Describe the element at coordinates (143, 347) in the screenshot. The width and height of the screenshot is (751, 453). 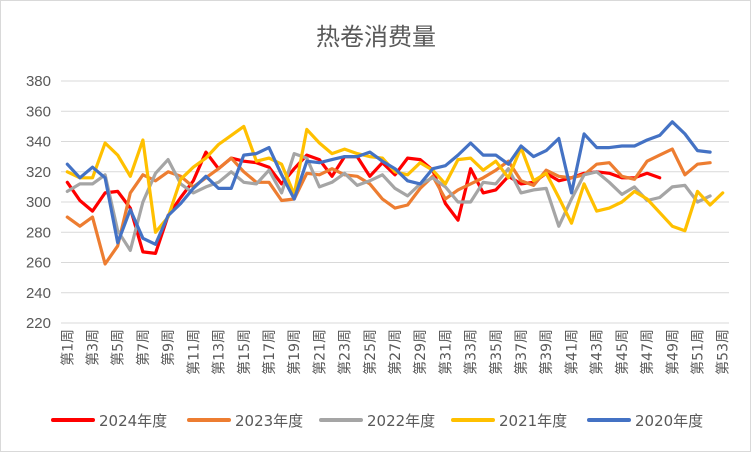
I see `x-tick-label: 第7周` at that location.